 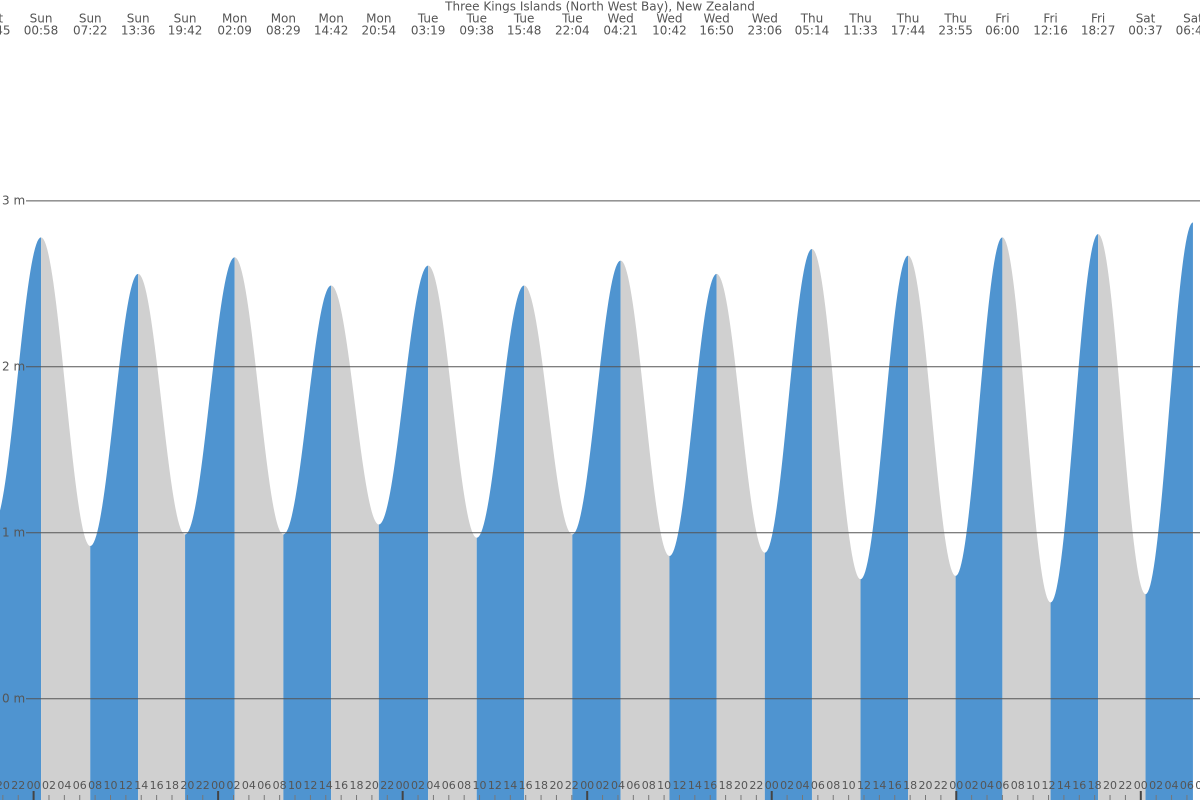 I want to click on event-time: 12:16, so click(x=1050, y=31).